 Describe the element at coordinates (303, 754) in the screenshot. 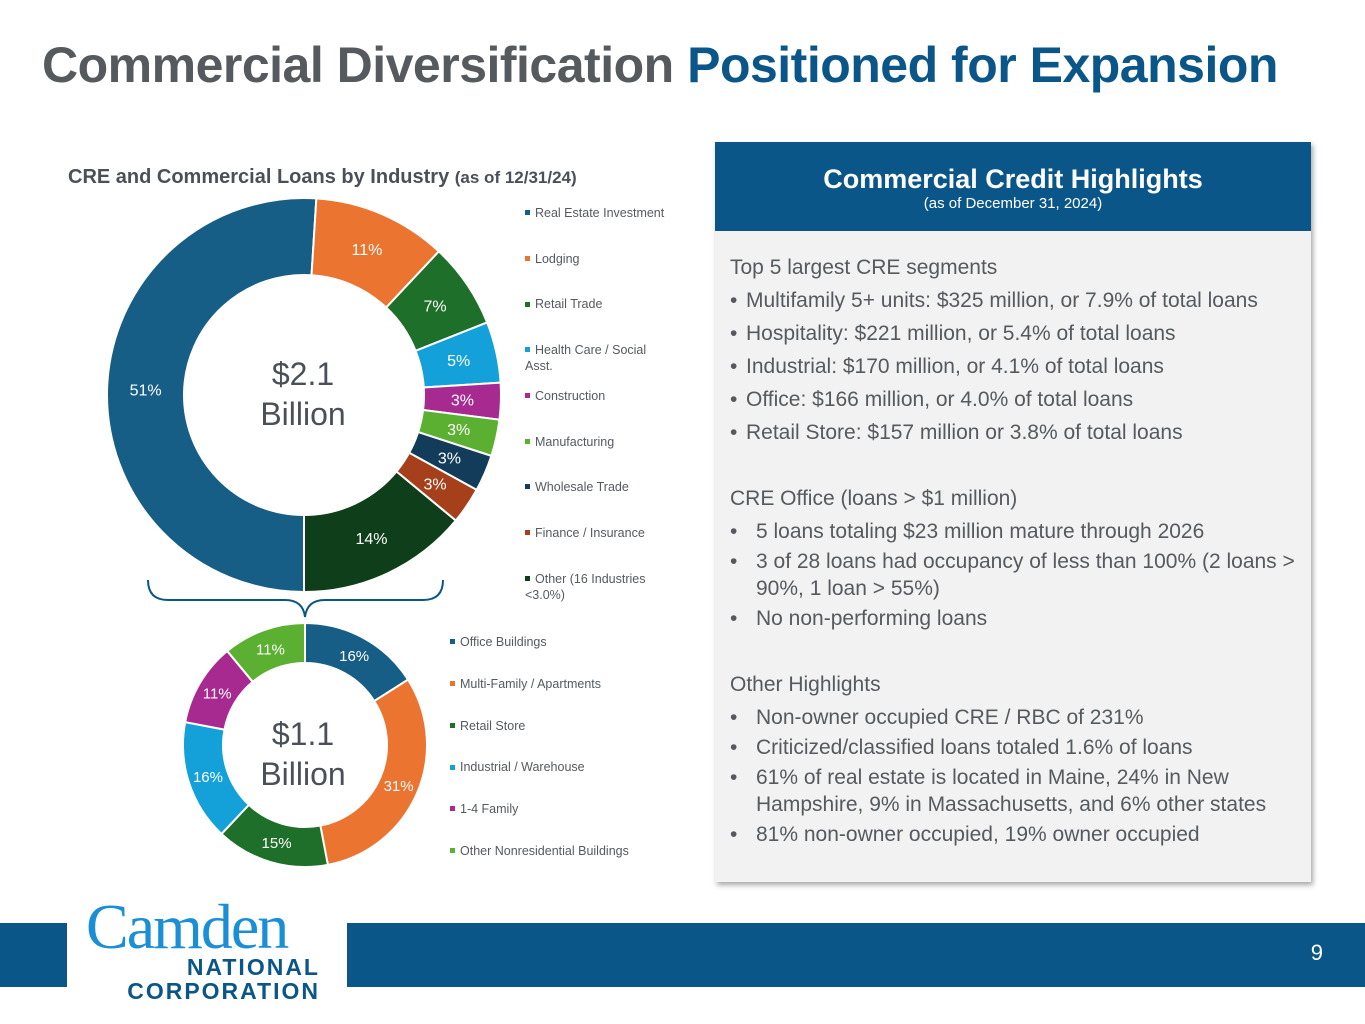

I see `donut2-center-label: $1.1 Billion` at that location.